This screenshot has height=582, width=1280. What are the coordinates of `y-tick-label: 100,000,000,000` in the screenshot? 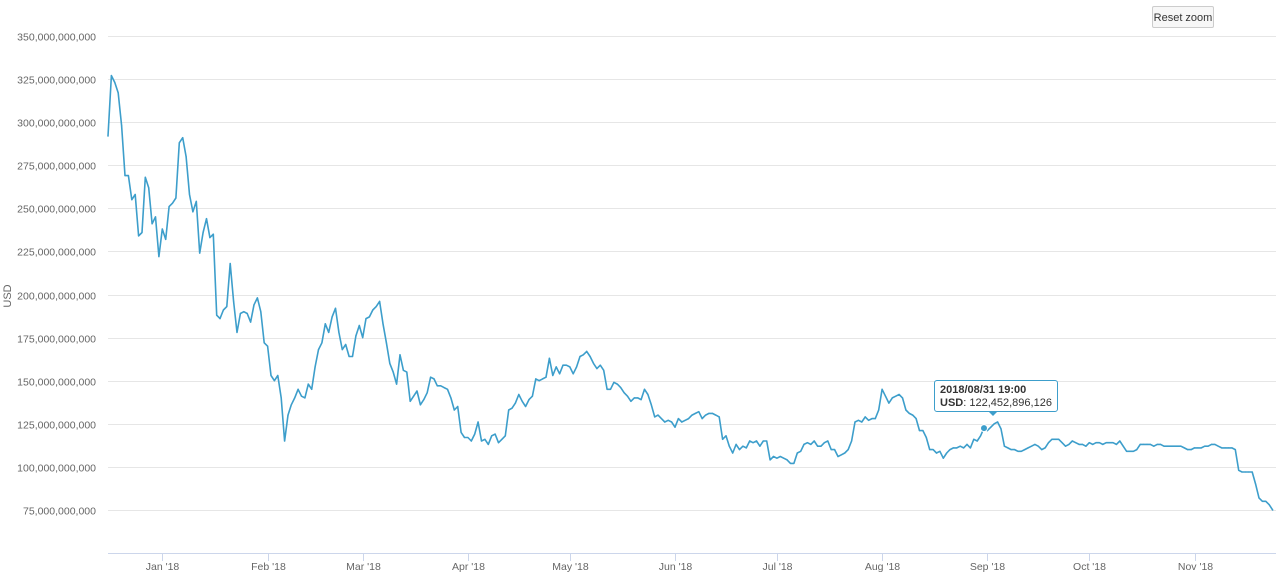 It's located at (56, 469).